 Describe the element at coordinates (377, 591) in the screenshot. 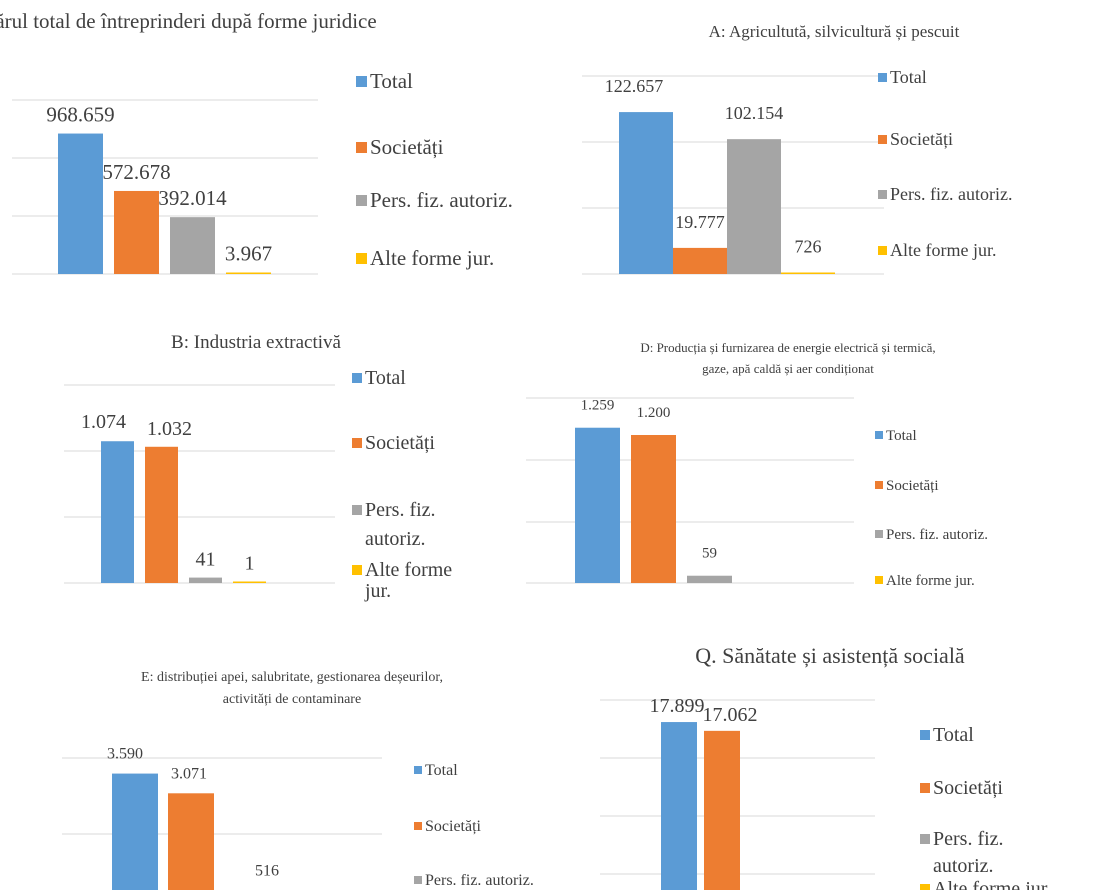

I see `chart-3-legend-label-4-cont: jur.` at that location.